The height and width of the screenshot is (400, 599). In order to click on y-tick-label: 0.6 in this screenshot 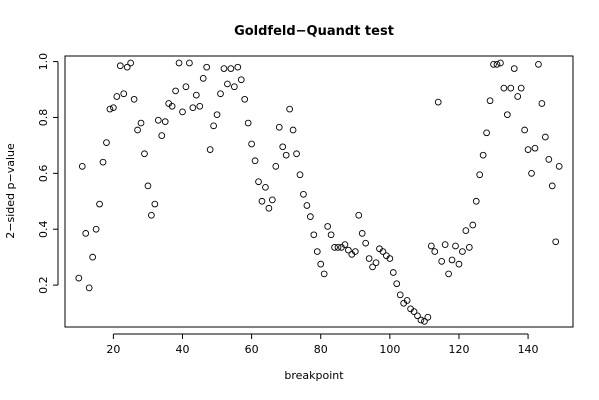, I will do `click(43, 174)`.